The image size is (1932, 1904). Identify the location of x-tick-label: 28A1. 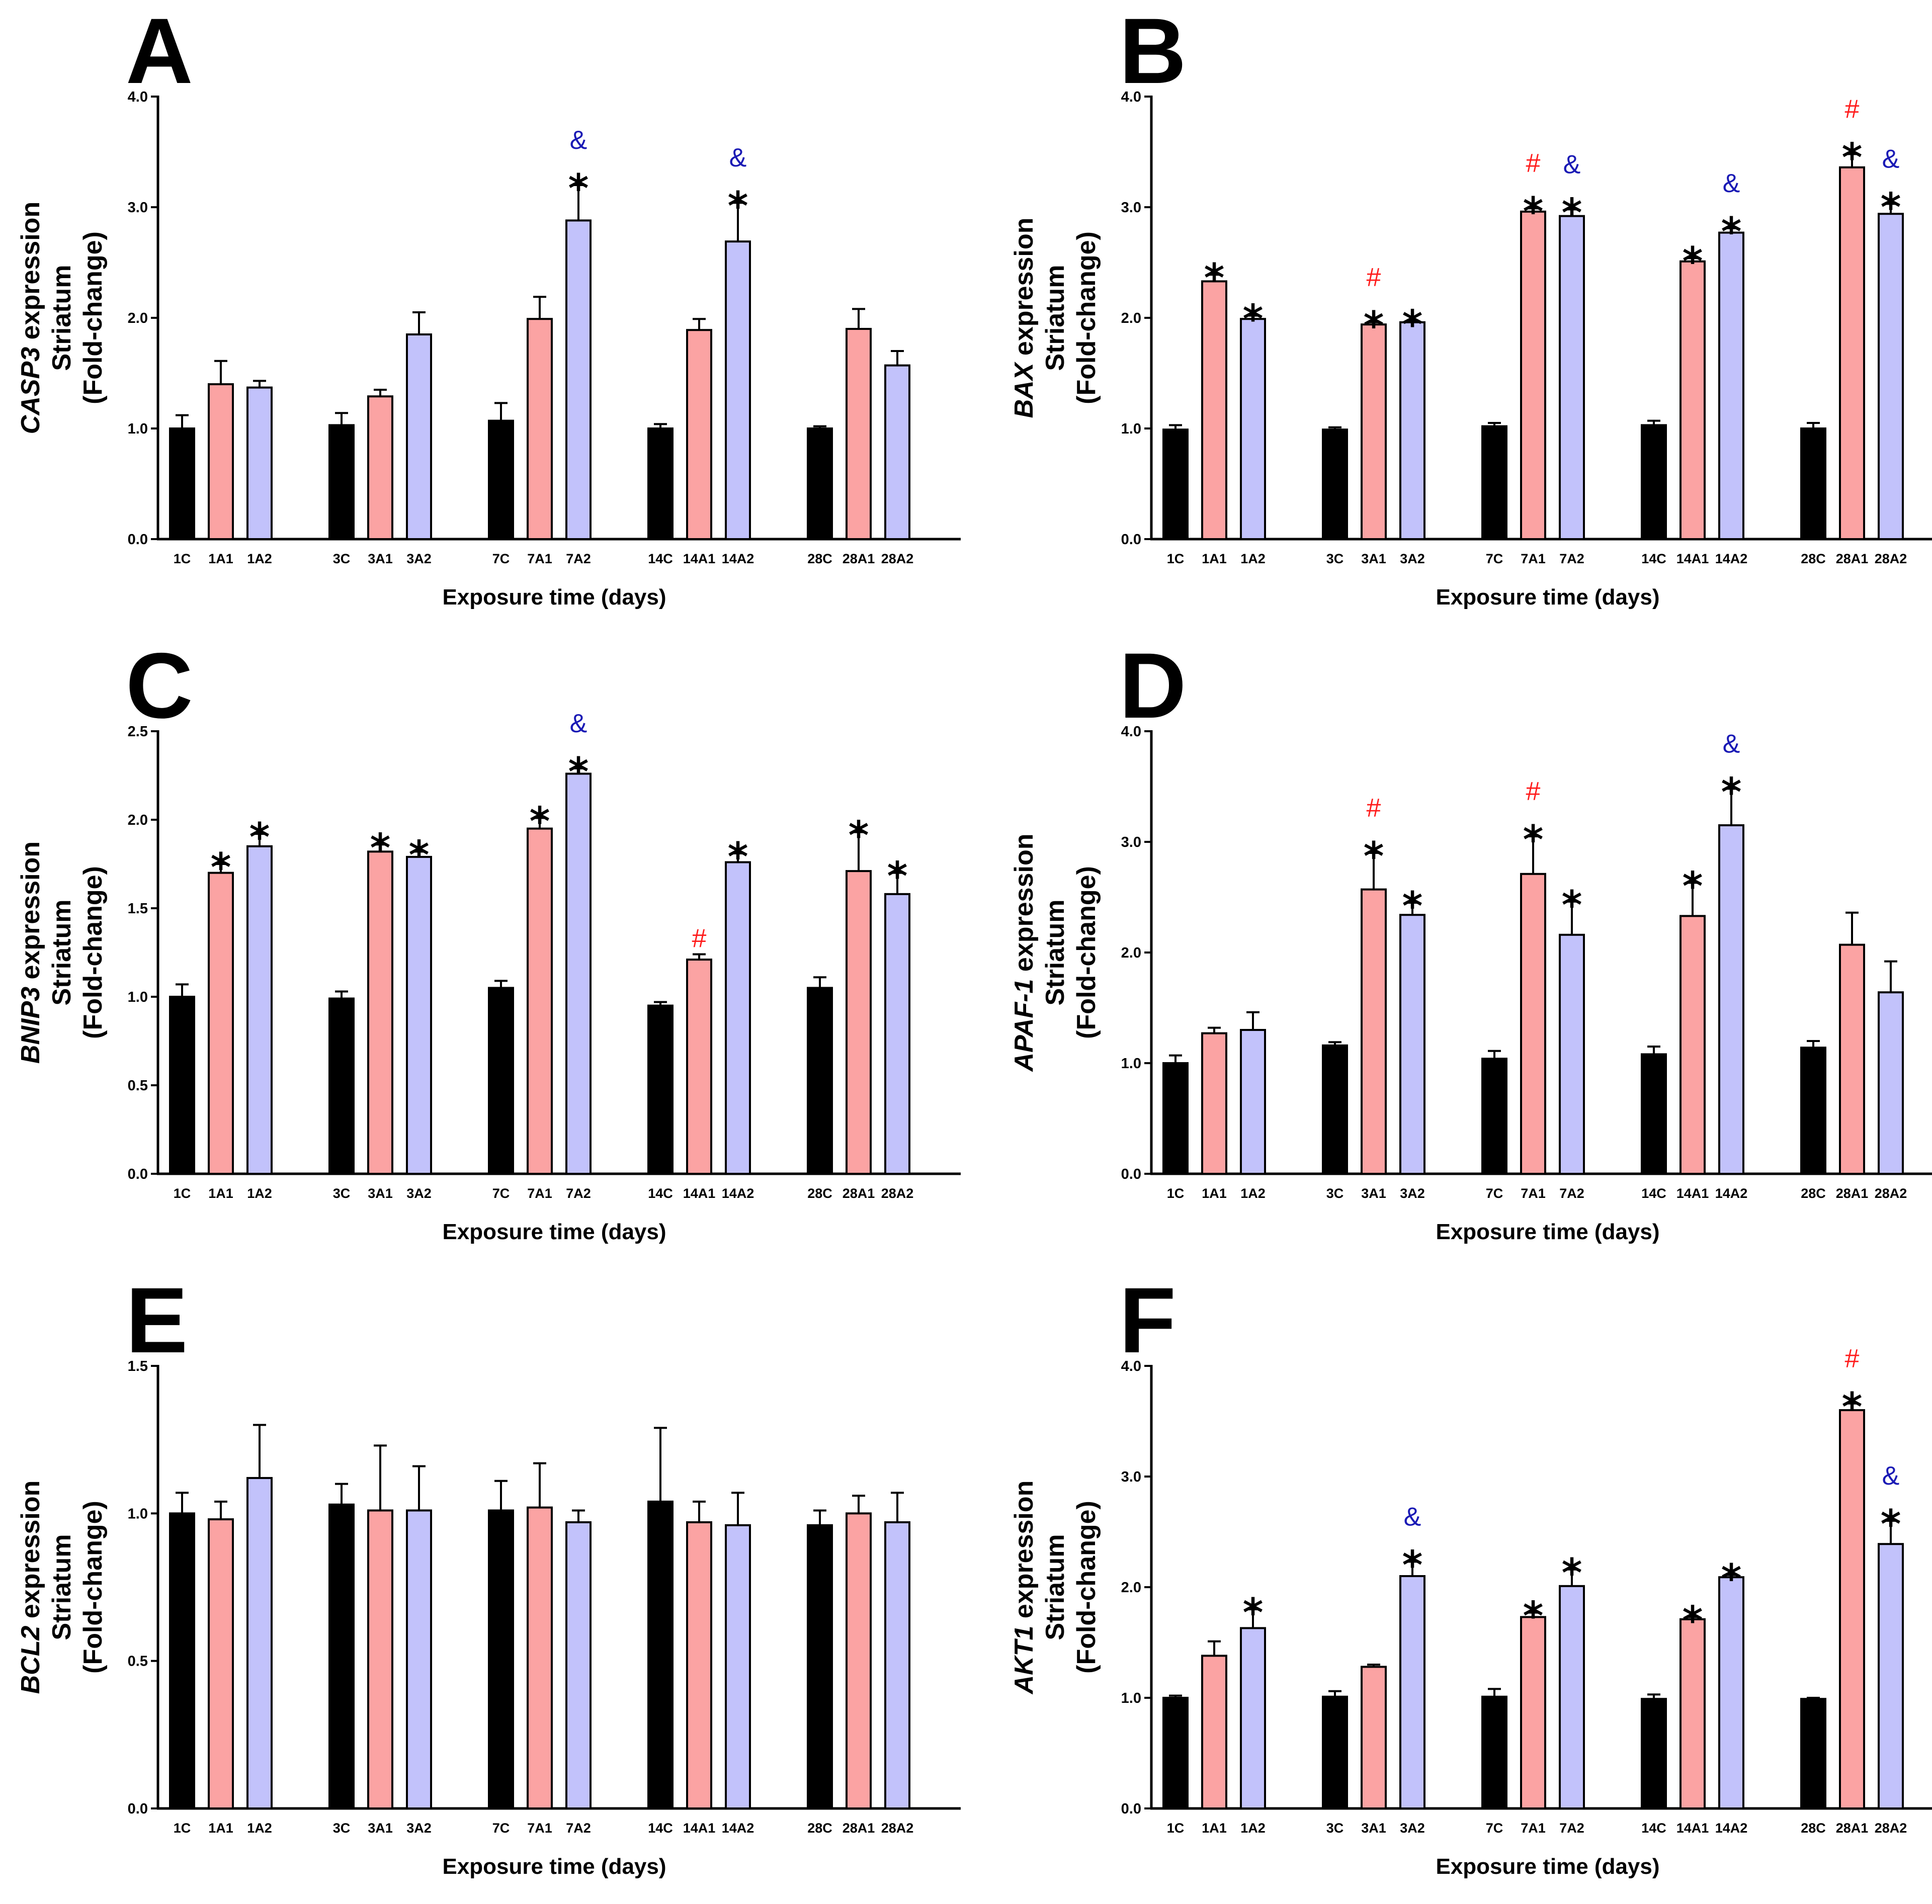
(859, 1828).